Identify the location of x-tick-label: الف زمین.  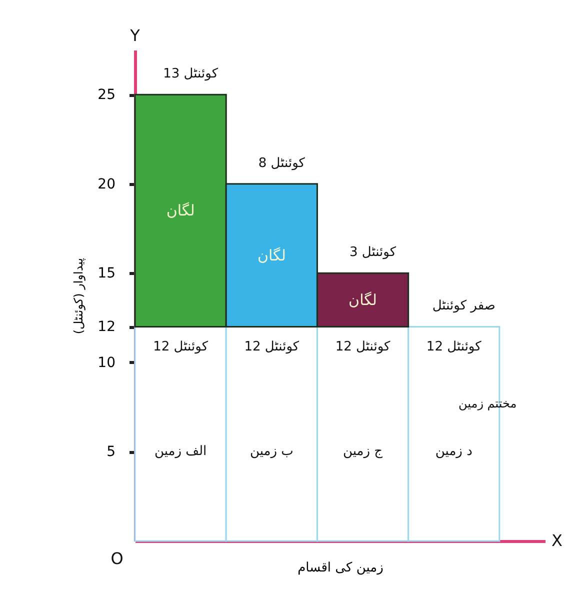
(180, 452).